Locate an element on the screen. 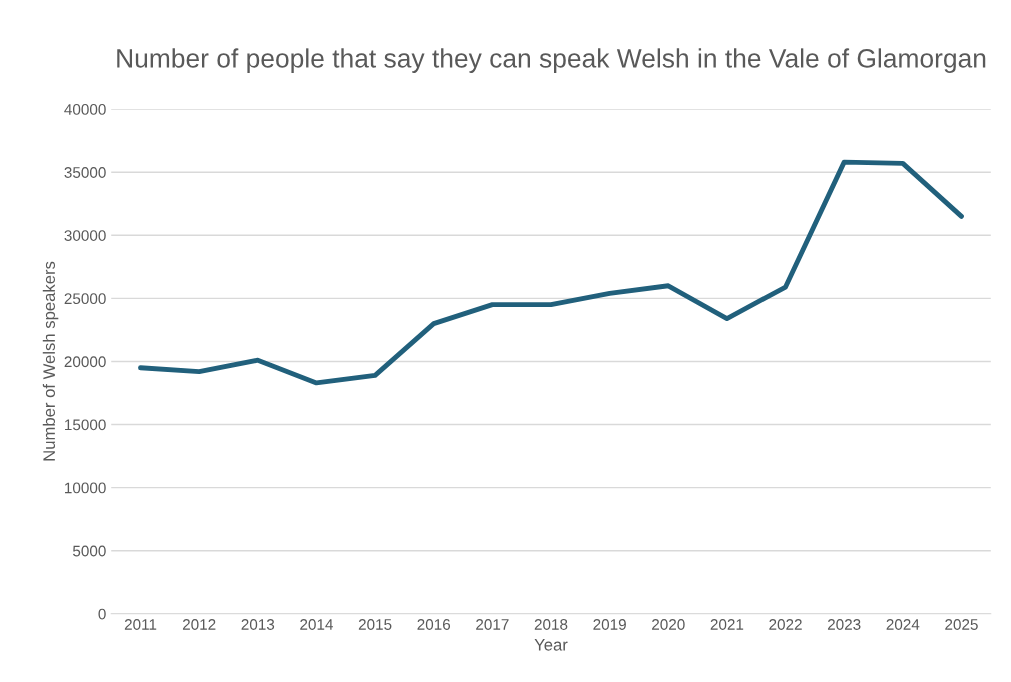 The height and width of the screenshot is (682, 1011). x-tick-label: 2021 is located at coordinates (727, 624).